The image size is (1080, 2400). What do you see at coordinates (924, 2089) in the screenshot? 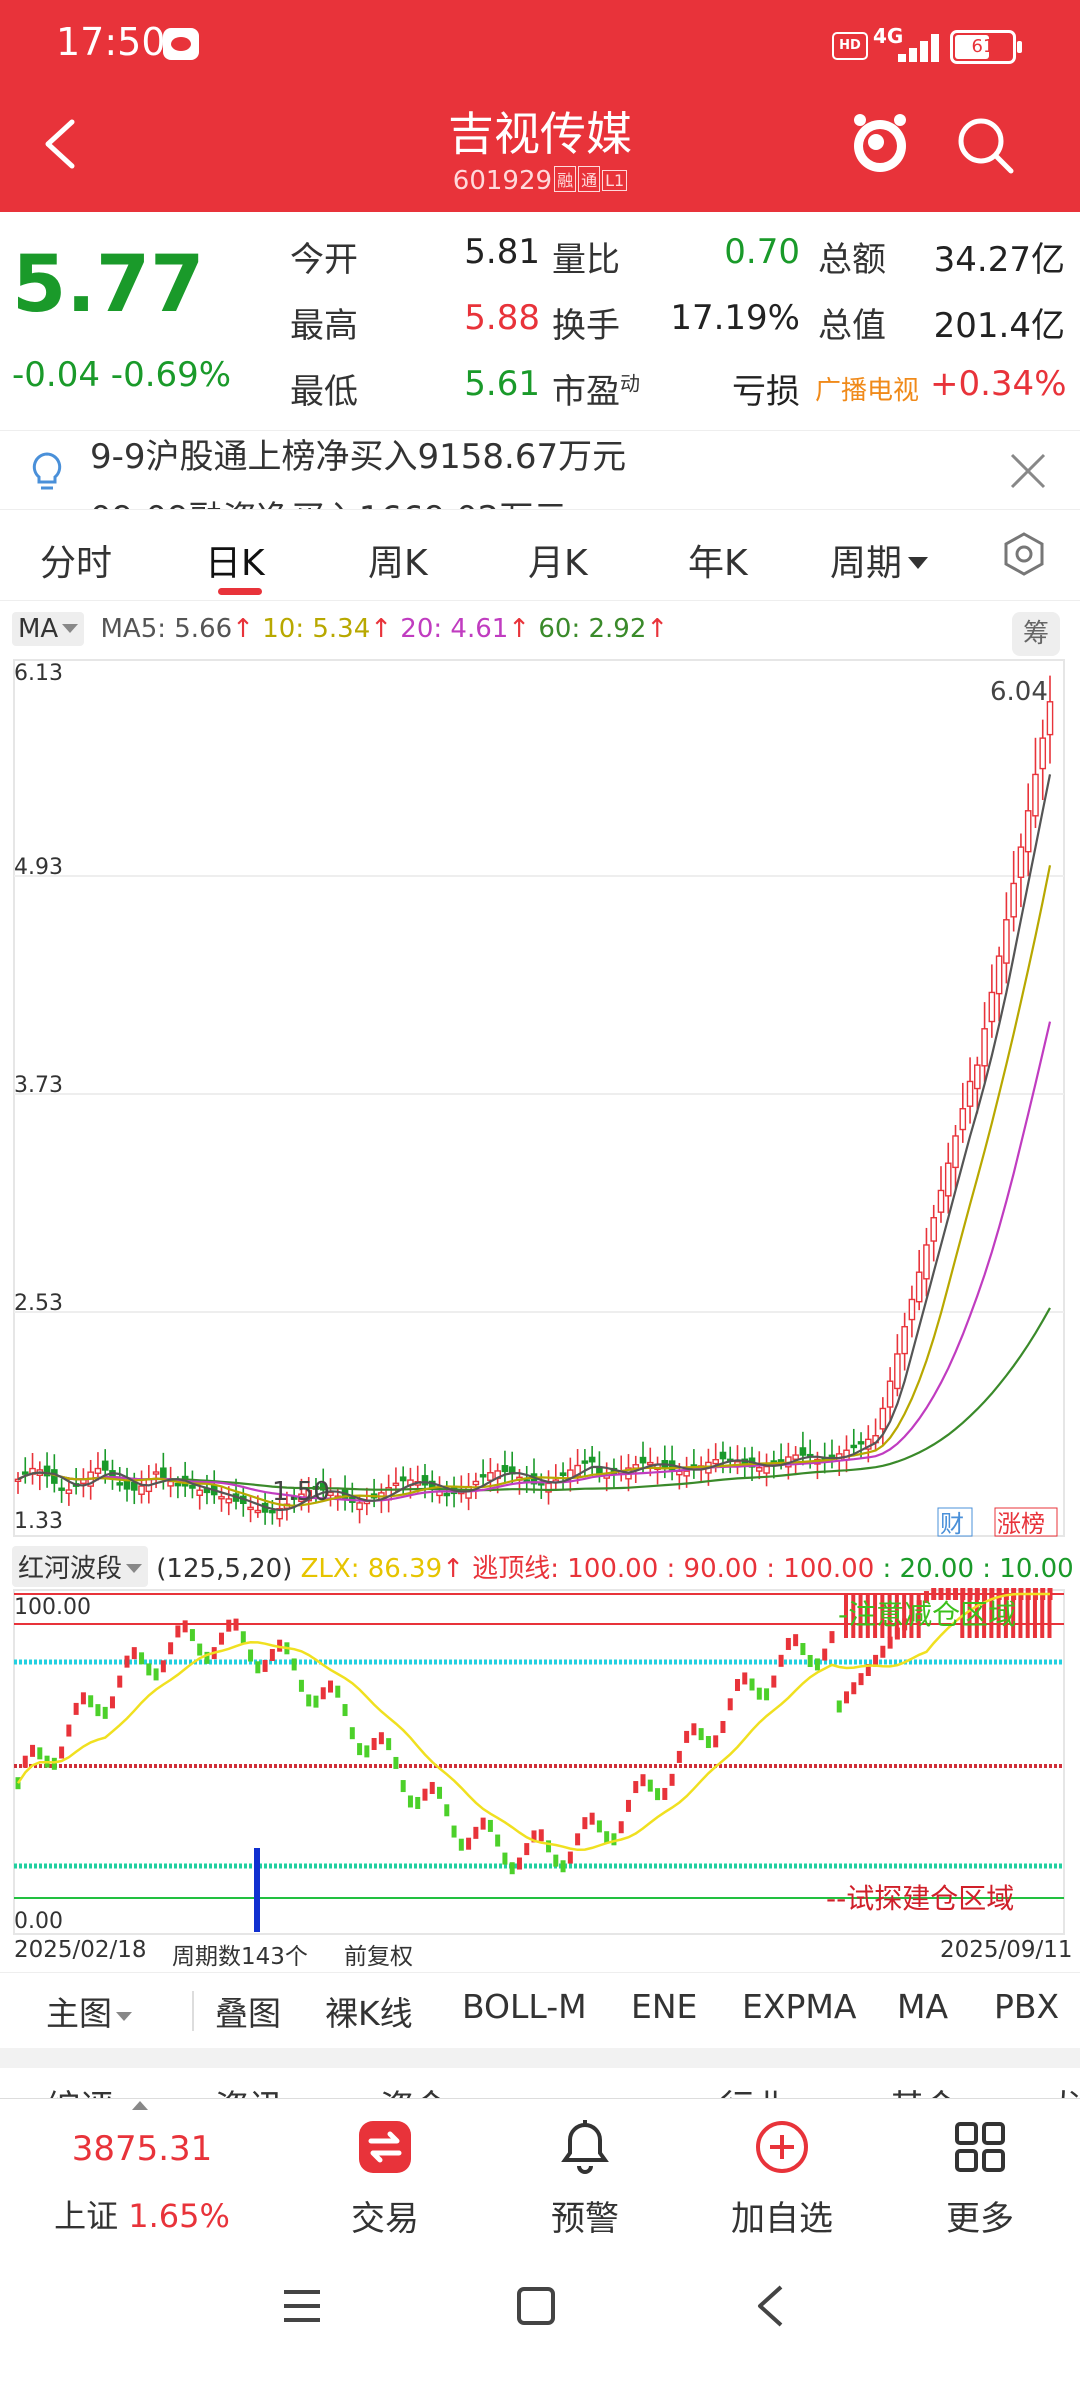
I see `peek-tab: 基金` at bounding box center [924, 2089].